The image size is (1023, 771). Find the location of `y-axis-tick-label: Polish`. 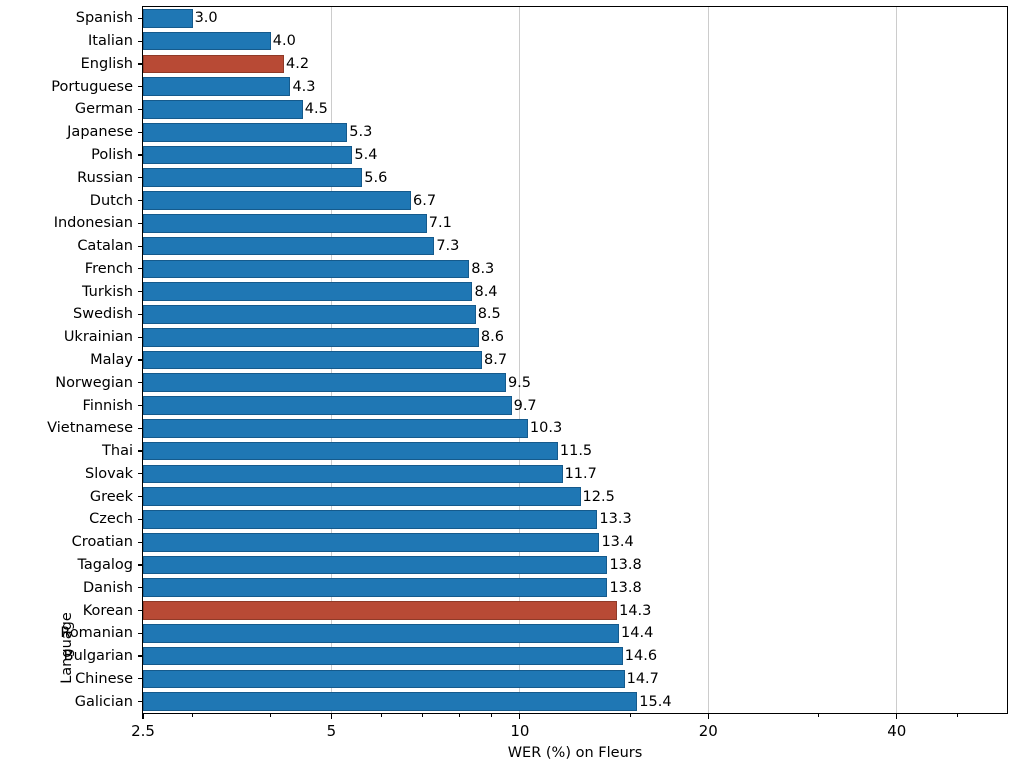

y-axis-tick-label: Polish is located at coordinates (112, 154).